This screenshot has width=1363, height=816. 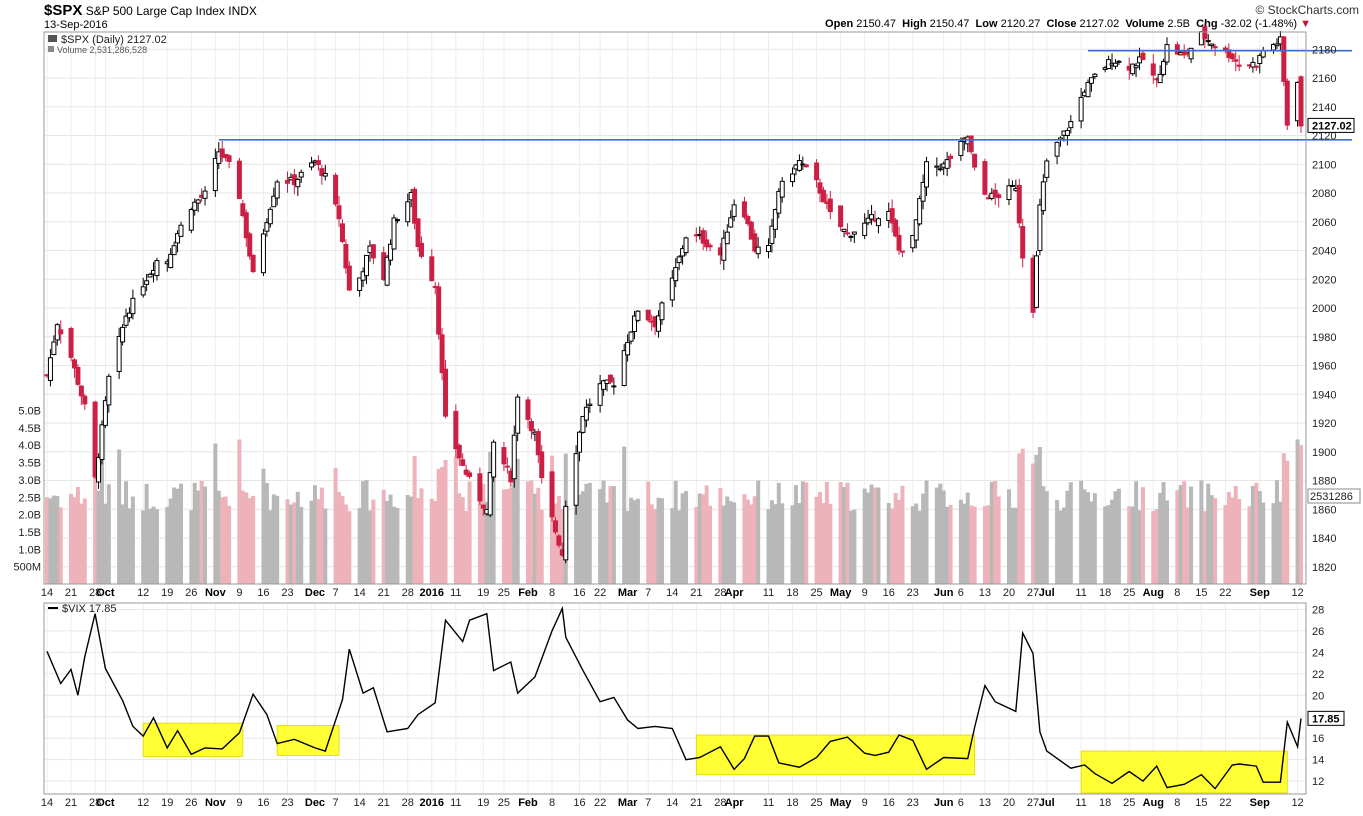 I want to click on x-tick-label: 8, so click(x=552, y=593).